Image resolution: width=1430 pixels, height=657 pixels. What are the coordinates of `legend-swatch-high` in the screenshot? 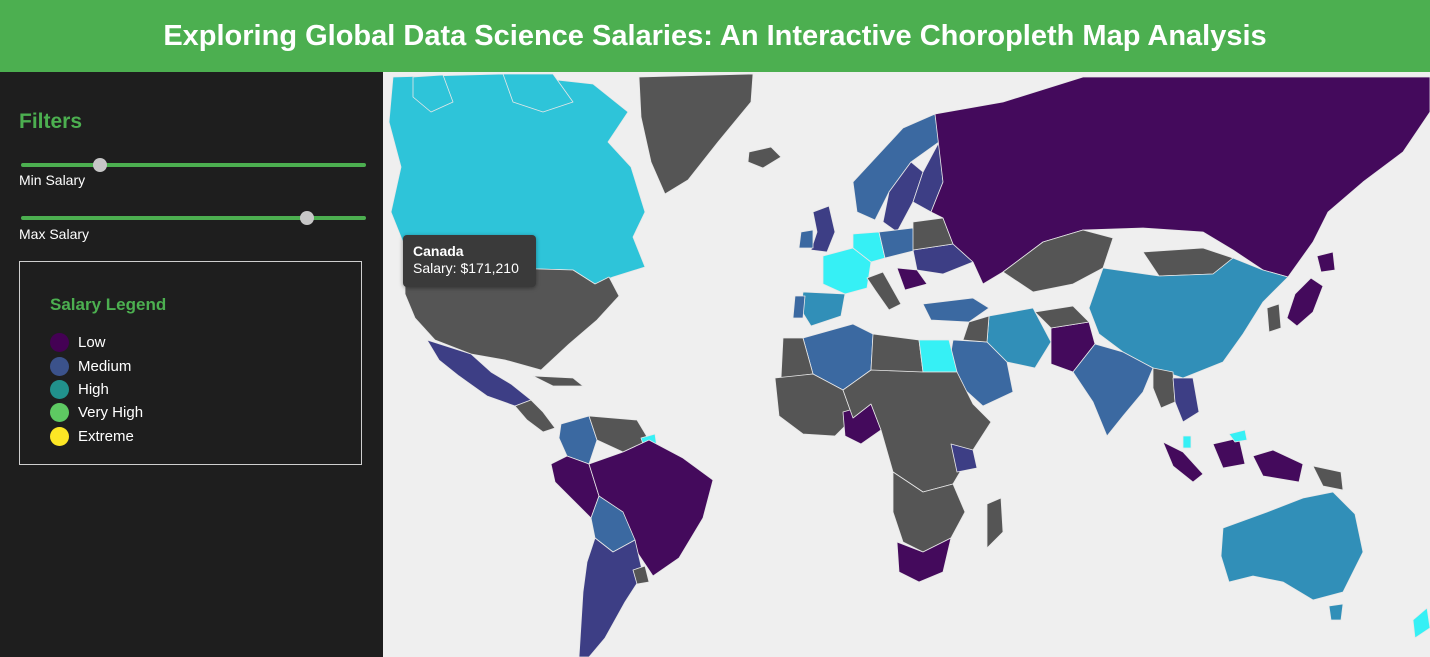 It's located at (59, 389).